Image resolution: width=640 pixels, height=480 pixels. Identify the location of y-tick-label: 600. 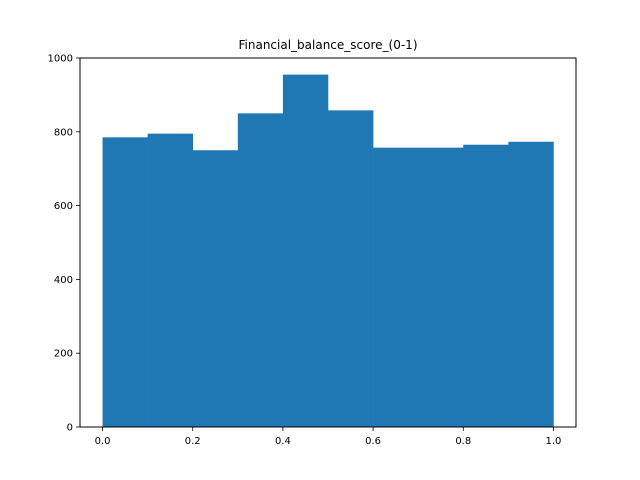
(63, 206).